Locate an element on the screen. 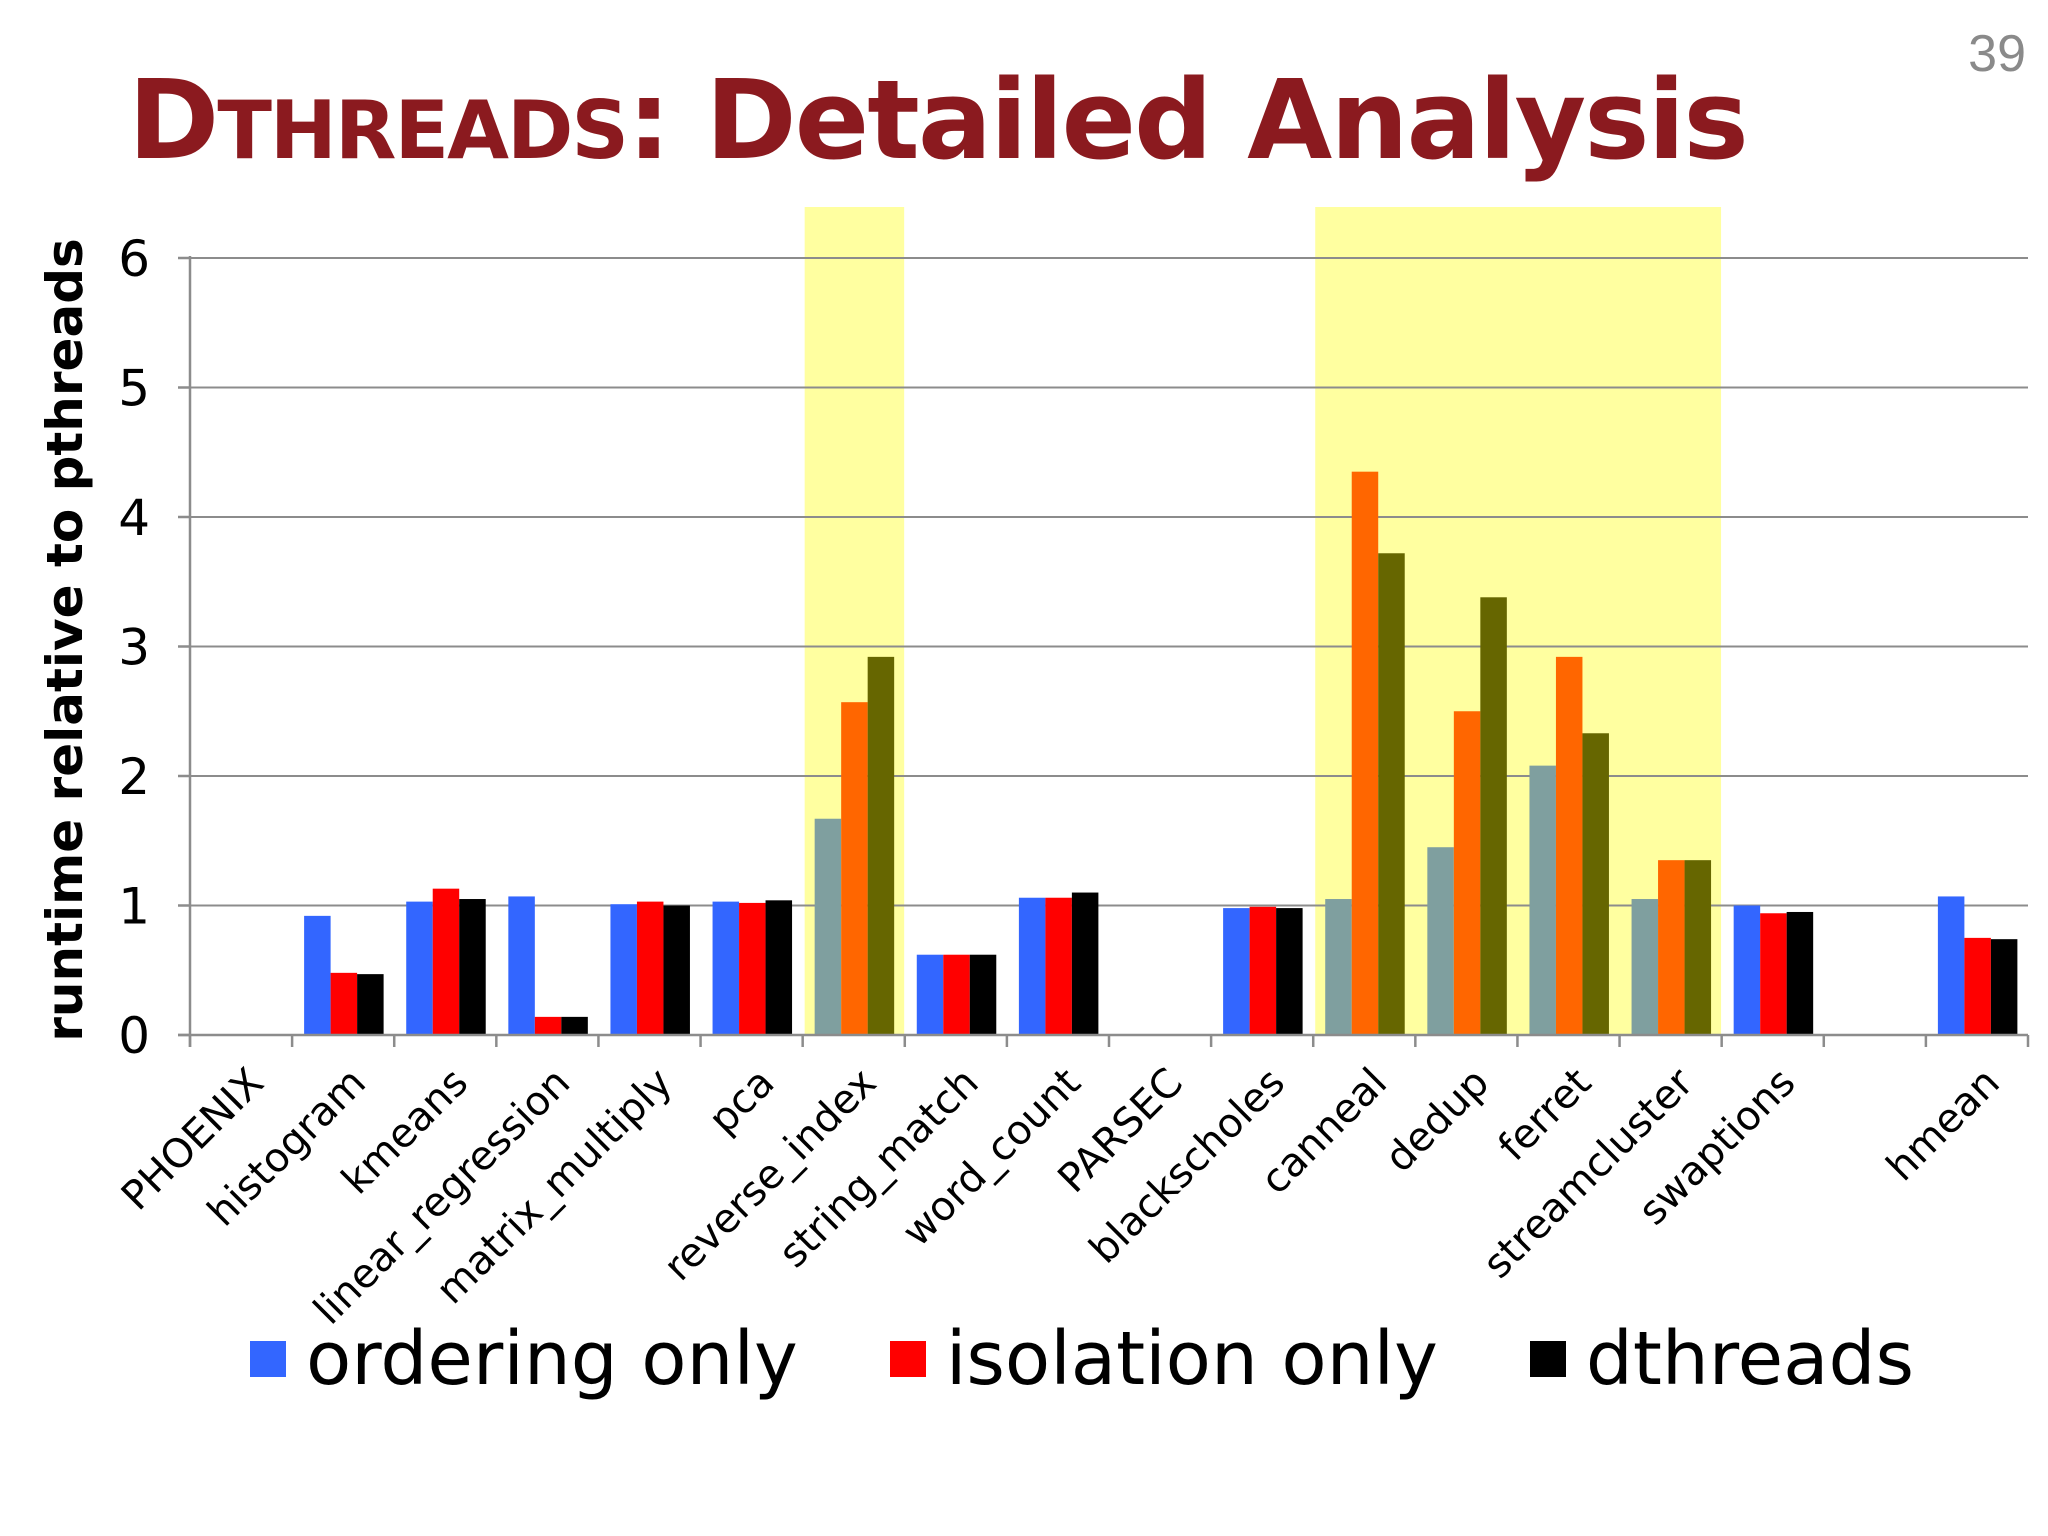 This screenshot has width=2048, height=1536. y-tick-label: 6 is located at coordinates (134, 259).